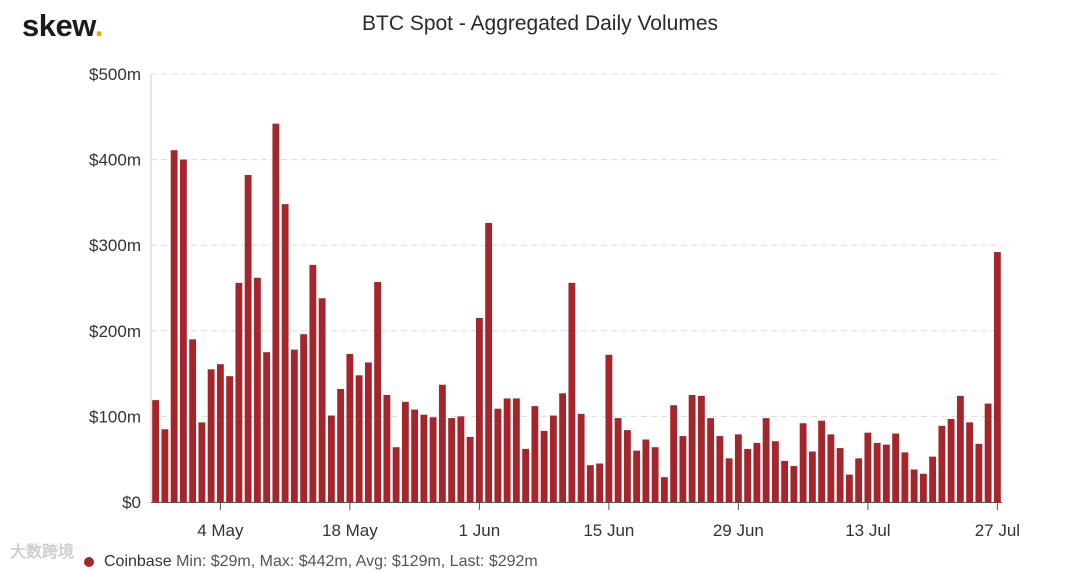 This screenshot has width=1080, height=573. I want to click on x-tick-label: 27 Jul, so click(997, 530).